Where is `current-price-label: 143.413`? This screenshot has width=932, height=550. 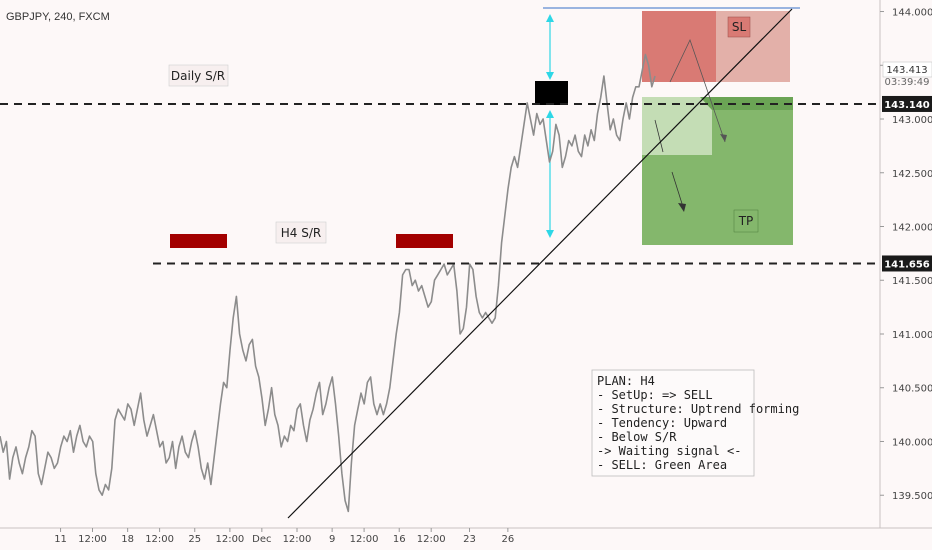
current-price-label: 143.413 is located at coordinates (906, 70).